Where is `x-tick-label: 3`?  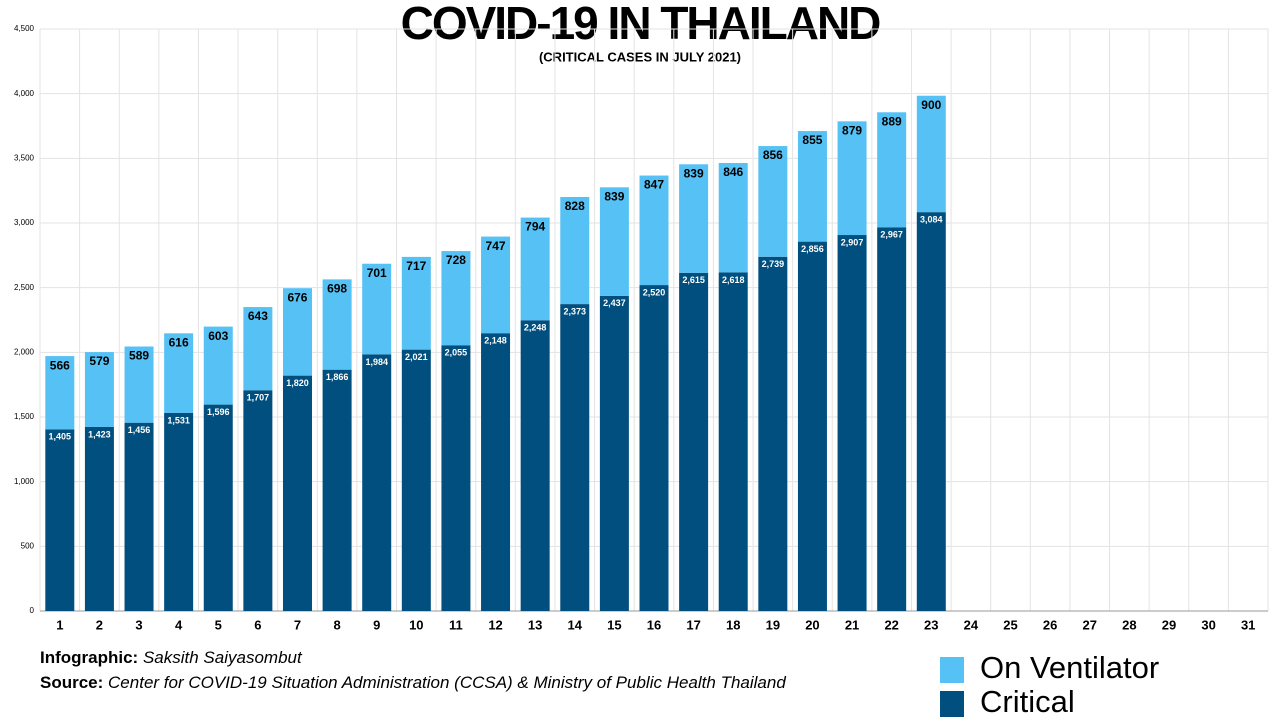
x-tick-label: 3 is located at coordinates (138, 624).